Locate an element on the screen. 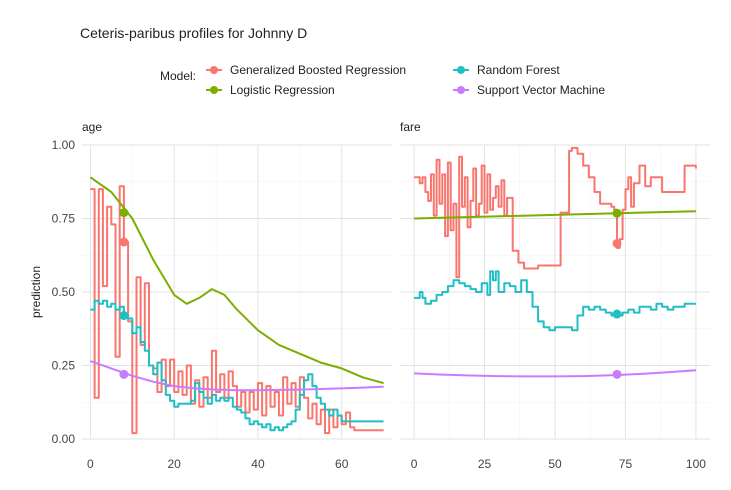 The height and width of the screenshot is (490, 731). y-axis-ticks: 0.00 0.25 0.50 0.75 1.00 is located at coordinates (64, 292).